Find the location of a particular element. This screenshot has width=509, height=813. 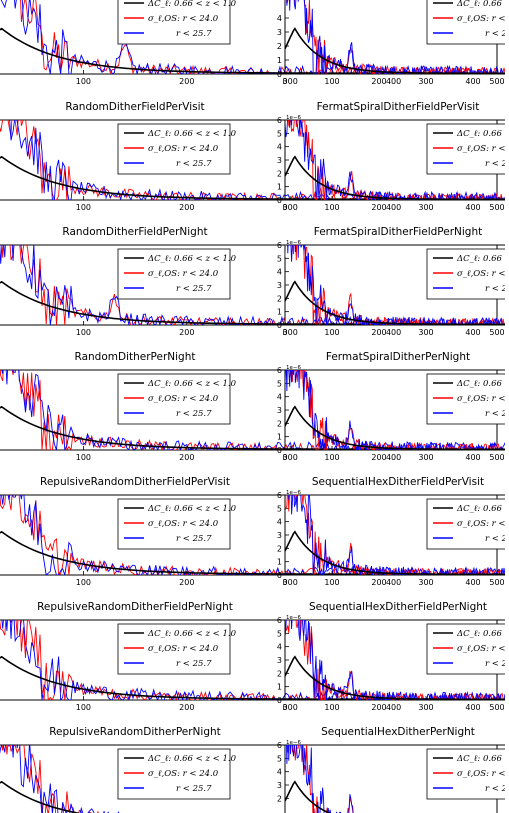

subplot-title: RandomDitherPerNight is located at coordinates (135, 357).